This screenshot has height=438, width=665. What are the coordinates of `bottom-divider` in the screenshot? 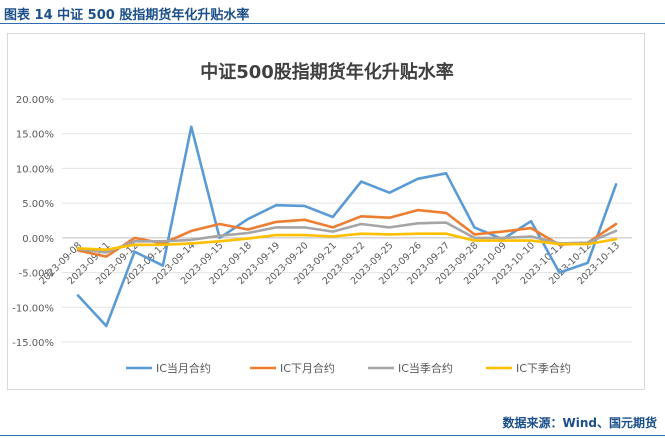 It's located at (332, 435).